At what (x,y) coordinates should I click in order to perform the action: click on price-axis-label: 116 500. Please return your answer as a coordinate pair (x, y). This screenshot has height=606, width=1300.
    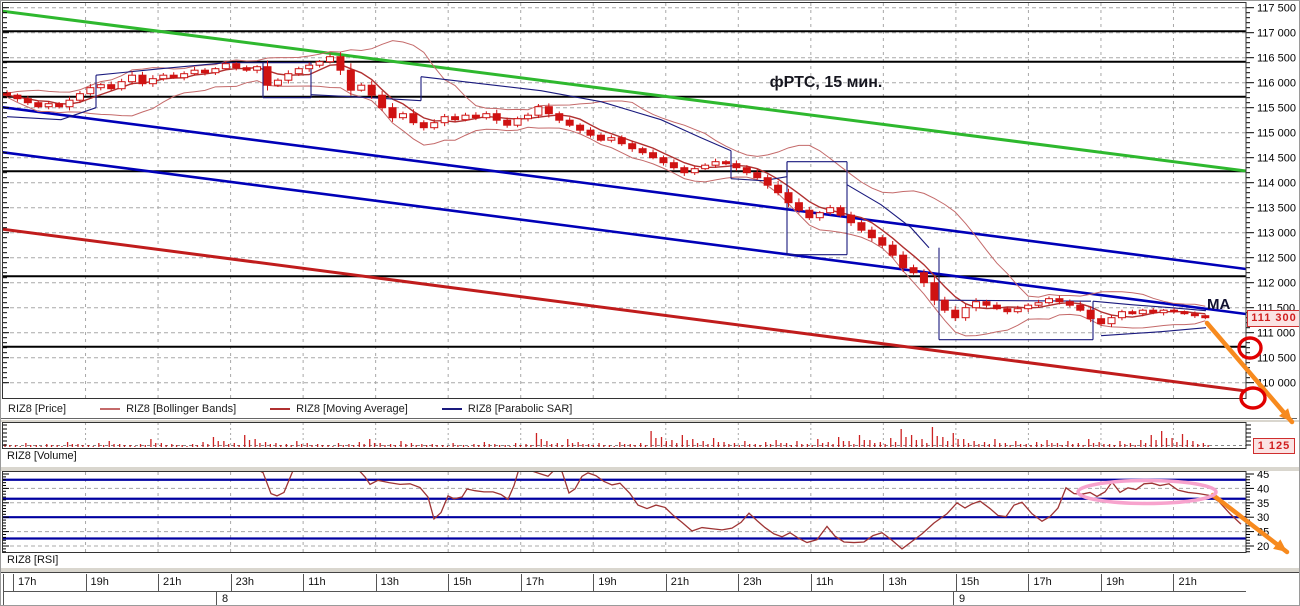
    Looking at the image, I should click on (1276, 59).